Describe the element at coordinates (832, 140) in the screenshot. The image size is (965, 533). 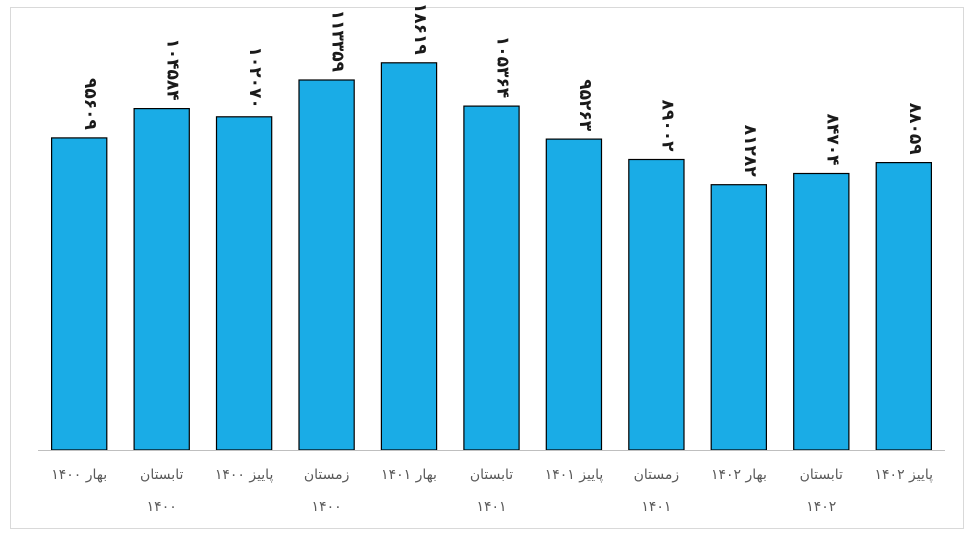
I see `data-label-10: ۸۴۷۰۴` at that location.